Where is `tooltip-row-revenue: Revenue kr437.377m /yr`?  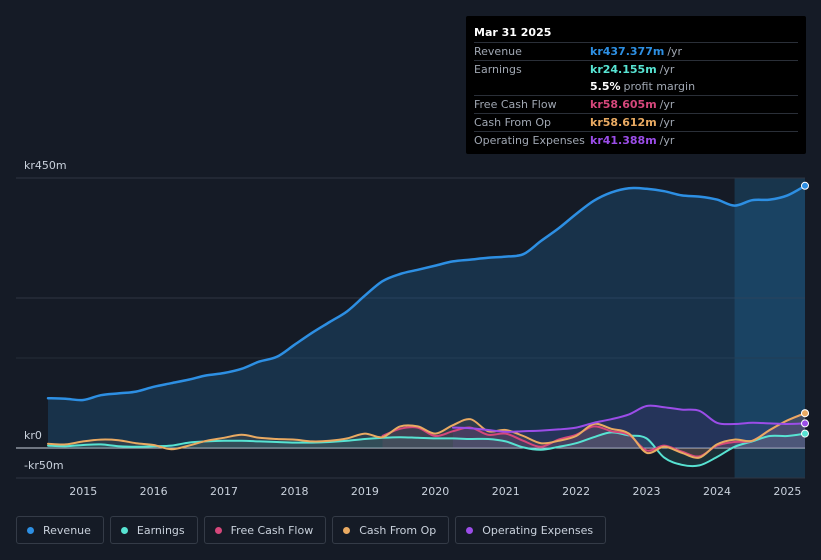
tooltip-row-revenue: Revenue kr437.377m /yr is located at coordinates (636, 51).